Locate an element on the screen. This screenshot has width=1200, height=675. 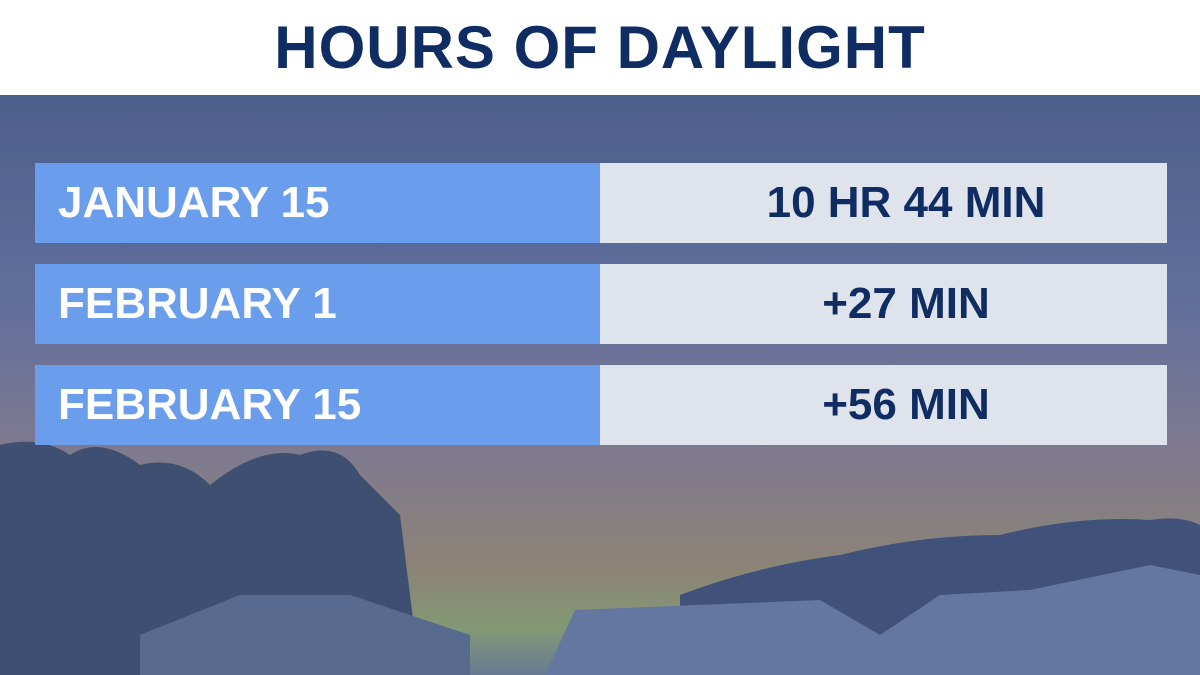
title: HOURS OF DAYLIGHT is located at coordinates (600, 47).